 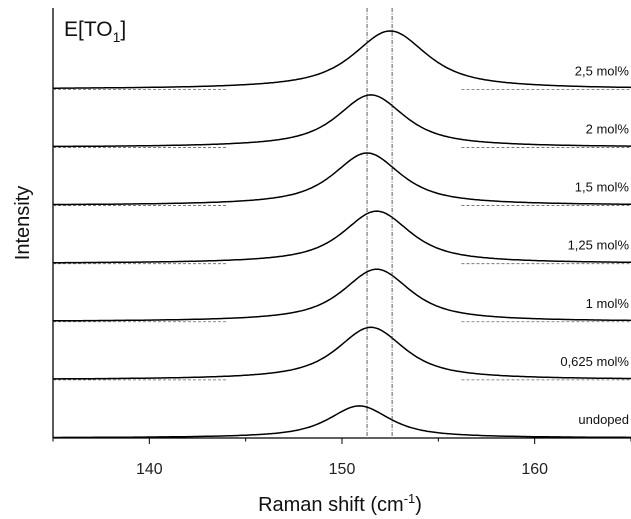 What do you see at coordinates (379, 223) in the screenshot?
I see `reference-lines` at bounding box center [379, 223].